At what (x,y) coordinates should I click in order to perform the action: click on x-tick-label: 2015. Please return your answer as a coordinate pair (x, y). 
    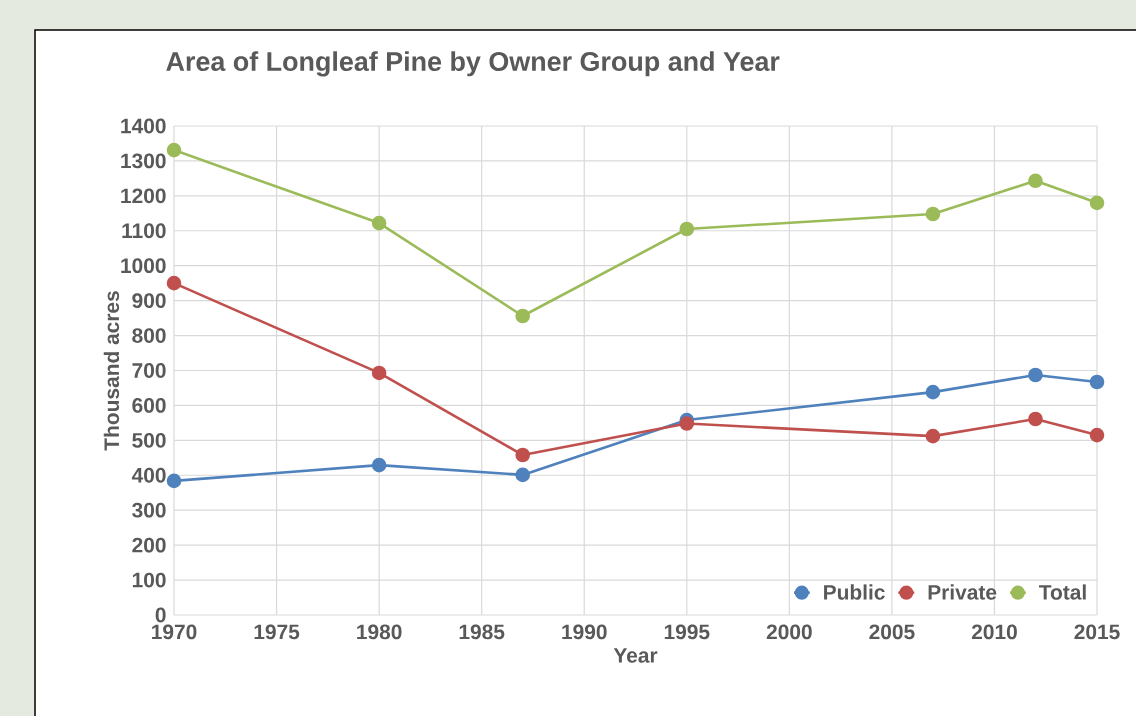
    Looking at the image, I should click on (1097, 632).